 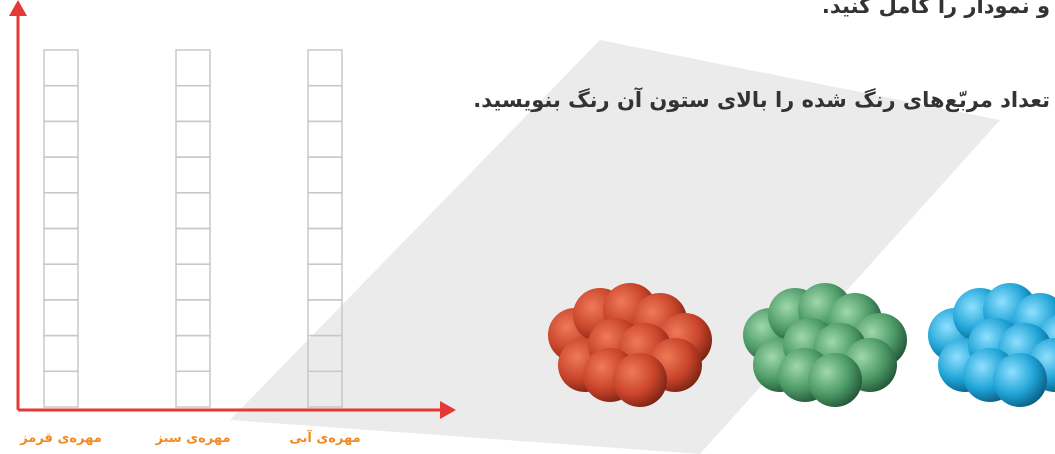 I want to click on y-arrow, so click(x=18, y=8).